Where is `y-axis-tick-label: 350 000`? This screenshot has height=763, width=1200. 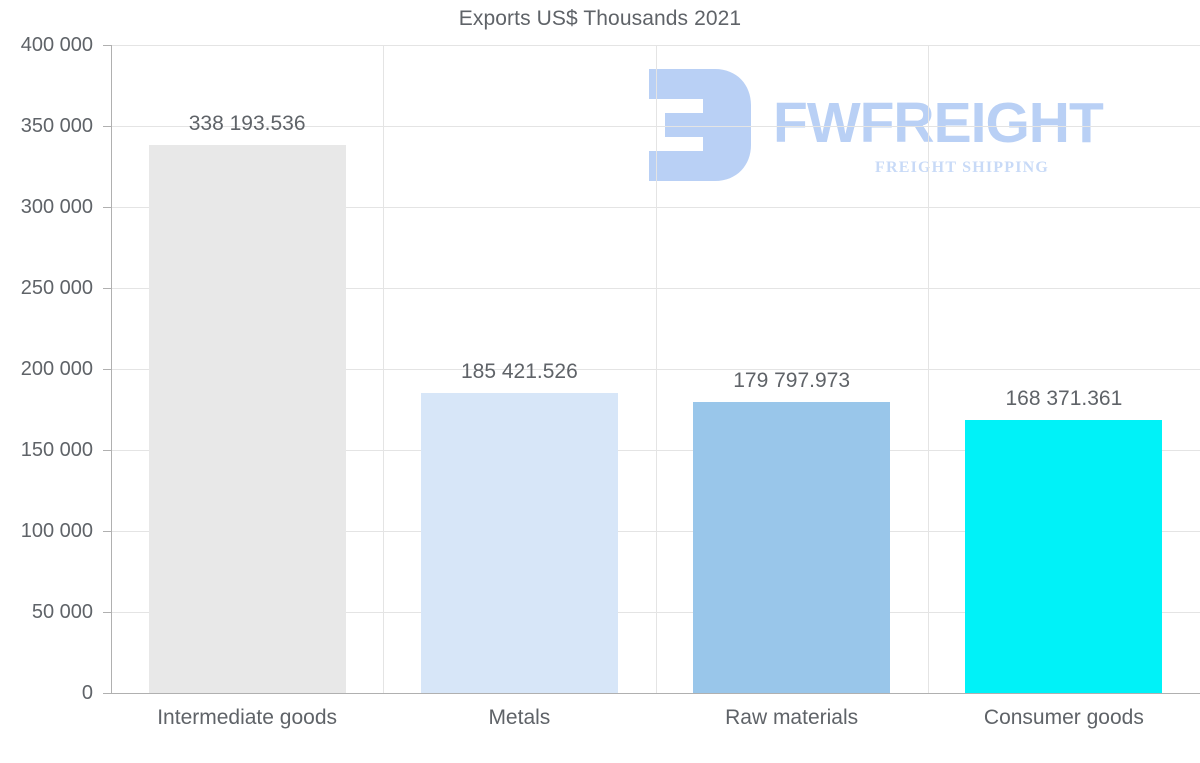 y-axis-tick-label: 350 000 is located at coordinates (56, 126).